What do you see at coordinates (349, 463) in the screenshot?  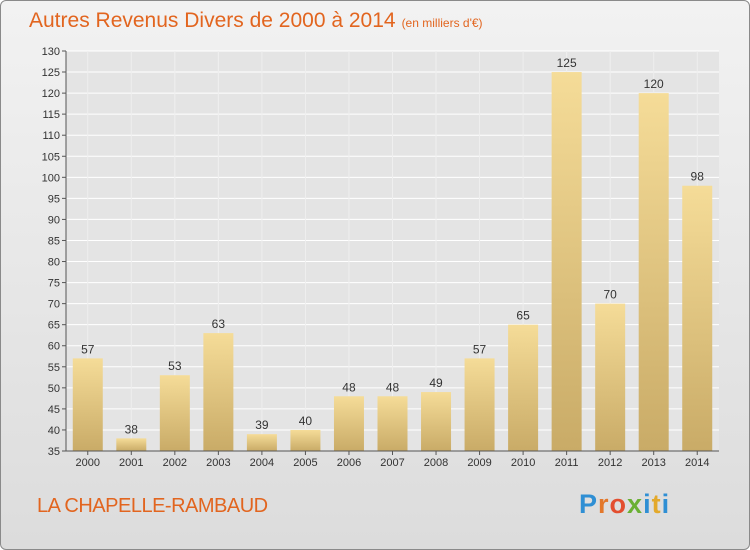 I see `x-tick-label: 2006` at bounding box center [349, 463].